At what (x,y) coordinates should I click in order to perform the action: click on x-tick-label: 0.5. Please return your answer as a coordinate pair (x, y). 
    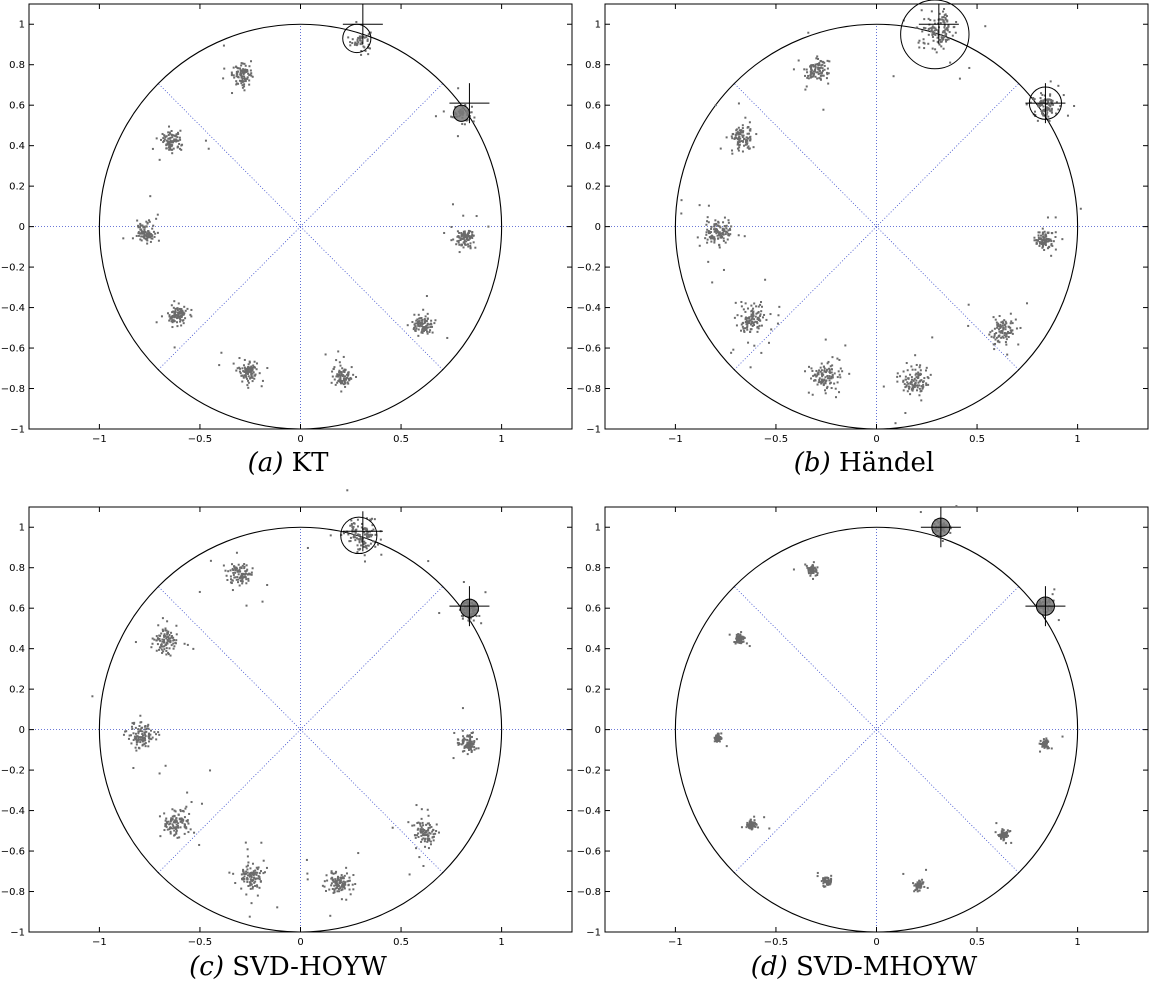
    Looking at the image, I should click on (977, 439).